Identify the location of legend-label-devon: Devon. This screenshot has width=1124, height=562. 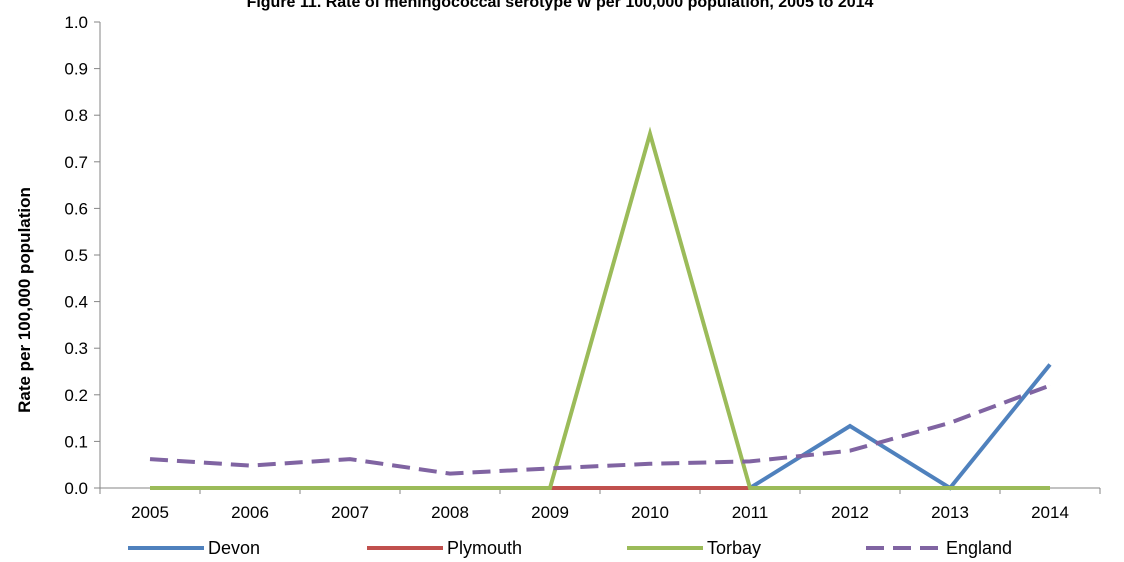
(234, 548).